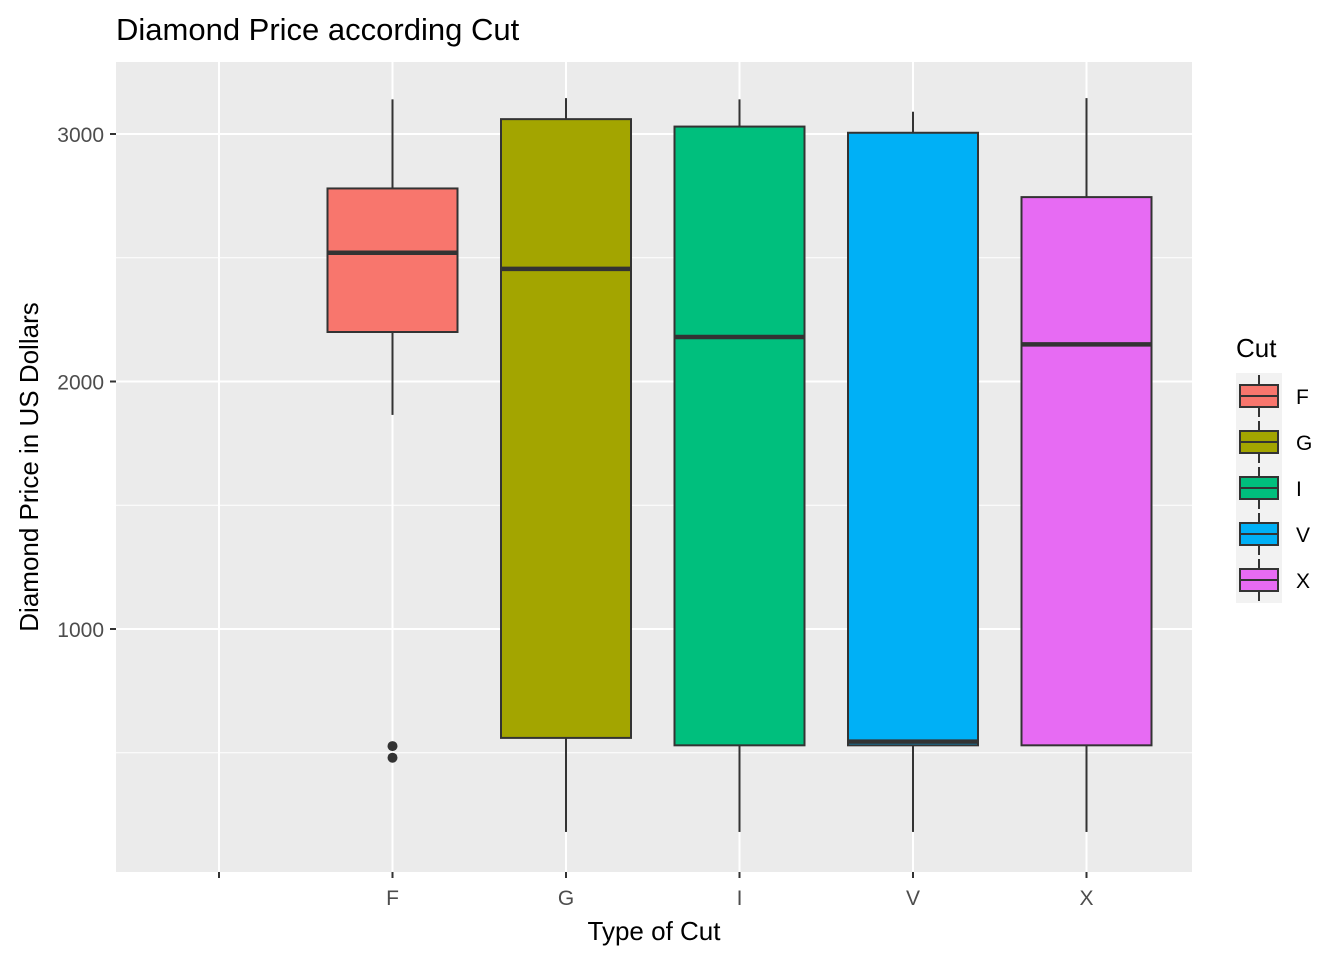 This screenshot has width=1344, height=960. I want to click on legend-title: Cut, so click(1256, 348).